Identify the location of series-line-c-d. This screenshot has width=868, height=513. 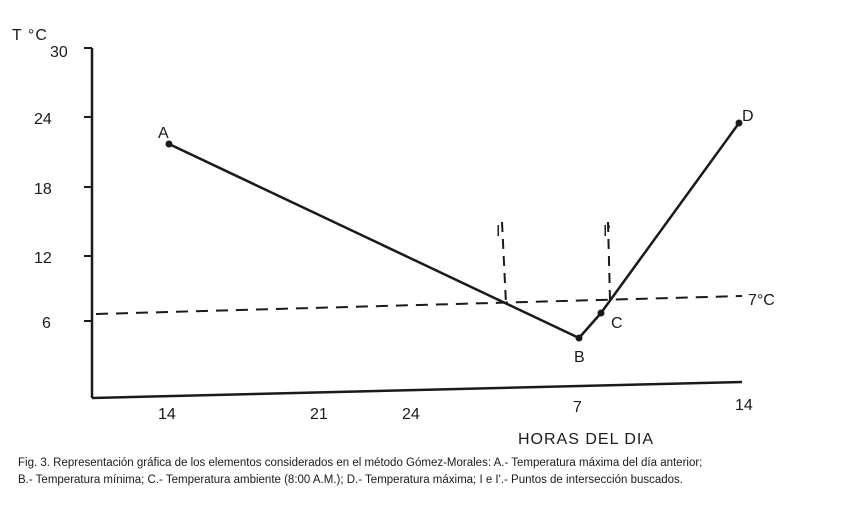
(670, 218).